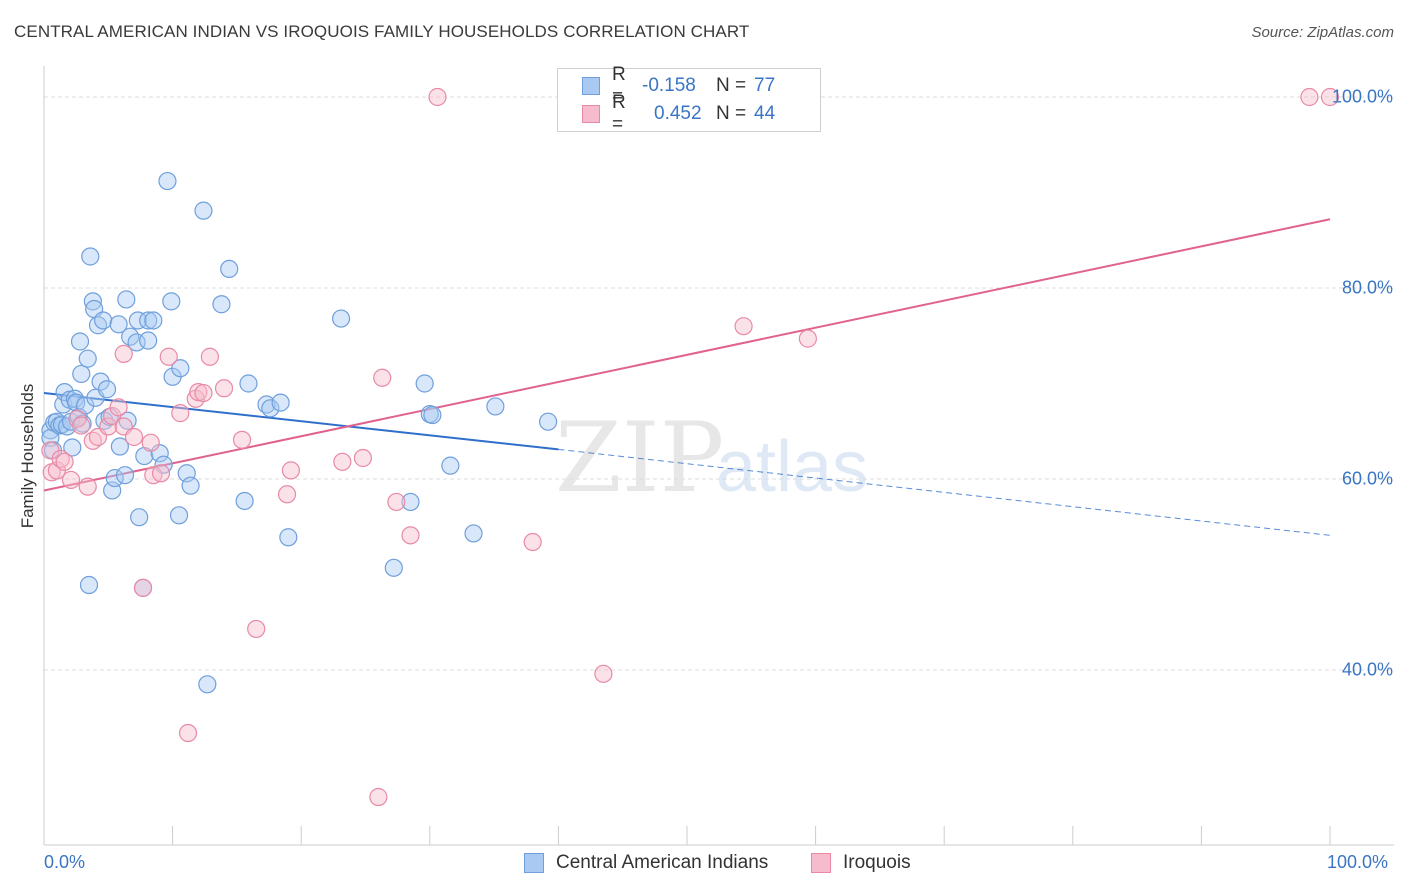 The height and width of the screenshot is (892, 1406). Describe the element at coordinates (1367, 669) in the screenshot. I see `y-tick-label: 40.0%` at that location.